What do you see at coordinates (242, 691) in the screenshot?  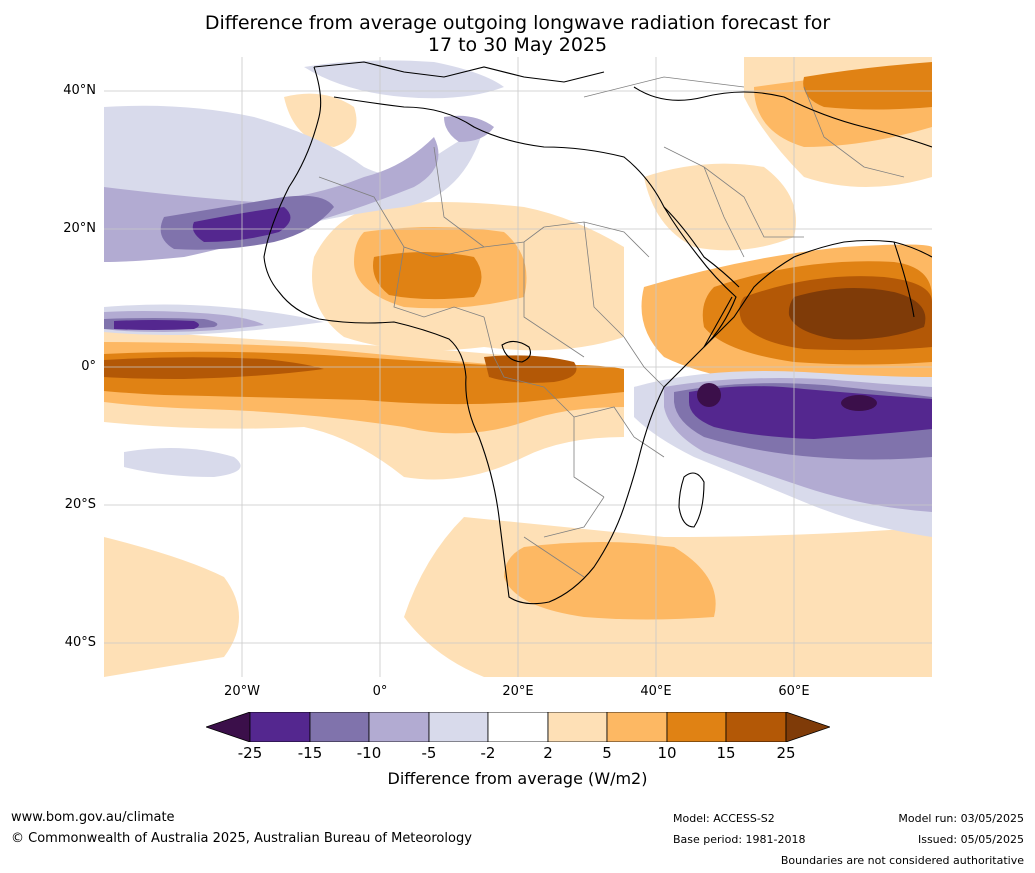 I see `lon-label-20w: 20°W` at bounding box center [242, 691].